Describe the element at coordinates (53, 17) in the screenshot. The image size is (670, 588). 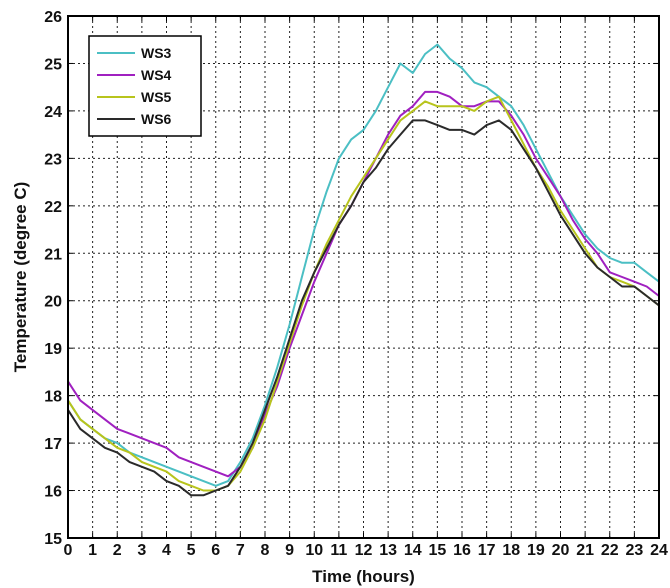
I see `y-tick-label: 26` at that location.